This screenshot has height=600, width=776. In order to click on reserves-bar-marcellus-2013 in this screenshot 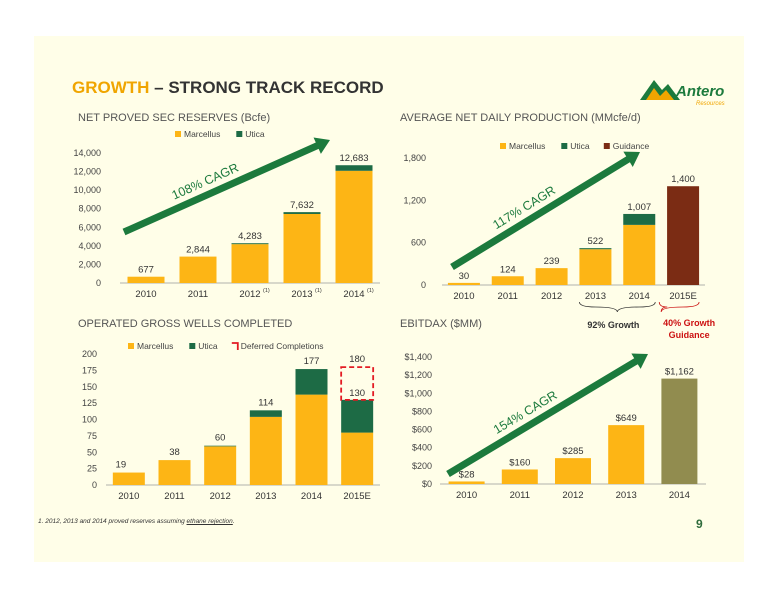, I will do `click(302, 248)`.